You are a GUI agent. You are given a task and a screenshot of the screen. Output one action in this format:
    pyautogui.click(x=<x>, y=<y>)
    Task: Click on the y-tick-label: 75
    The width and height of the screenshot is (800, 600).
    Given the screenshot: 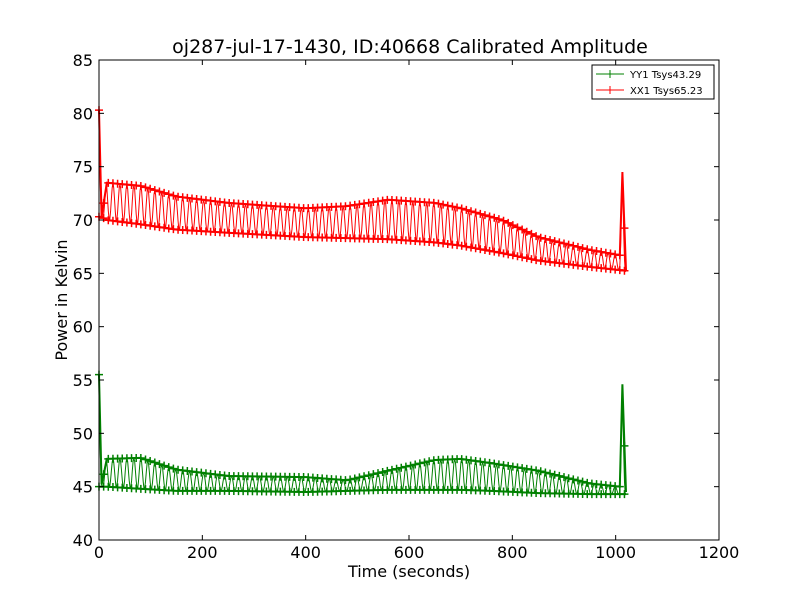 What is the action you would take?
    pyautogui.click(x=83, y=167)
    